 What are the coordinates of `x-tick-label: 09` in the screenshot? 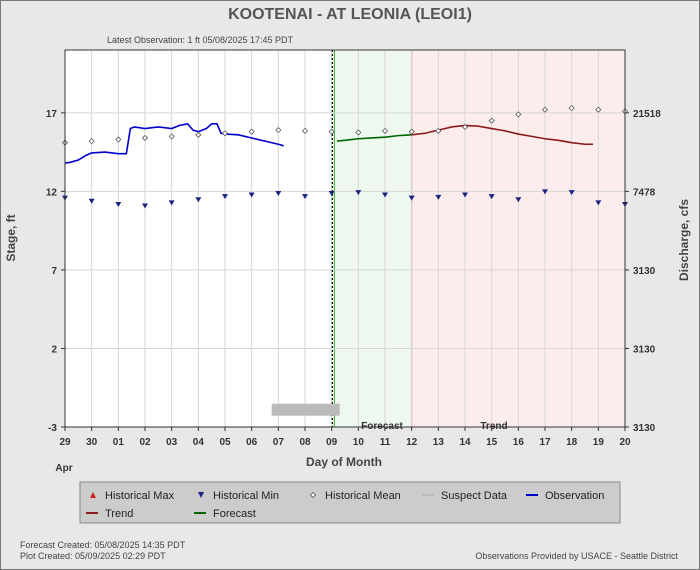 It's located at (332, 442).